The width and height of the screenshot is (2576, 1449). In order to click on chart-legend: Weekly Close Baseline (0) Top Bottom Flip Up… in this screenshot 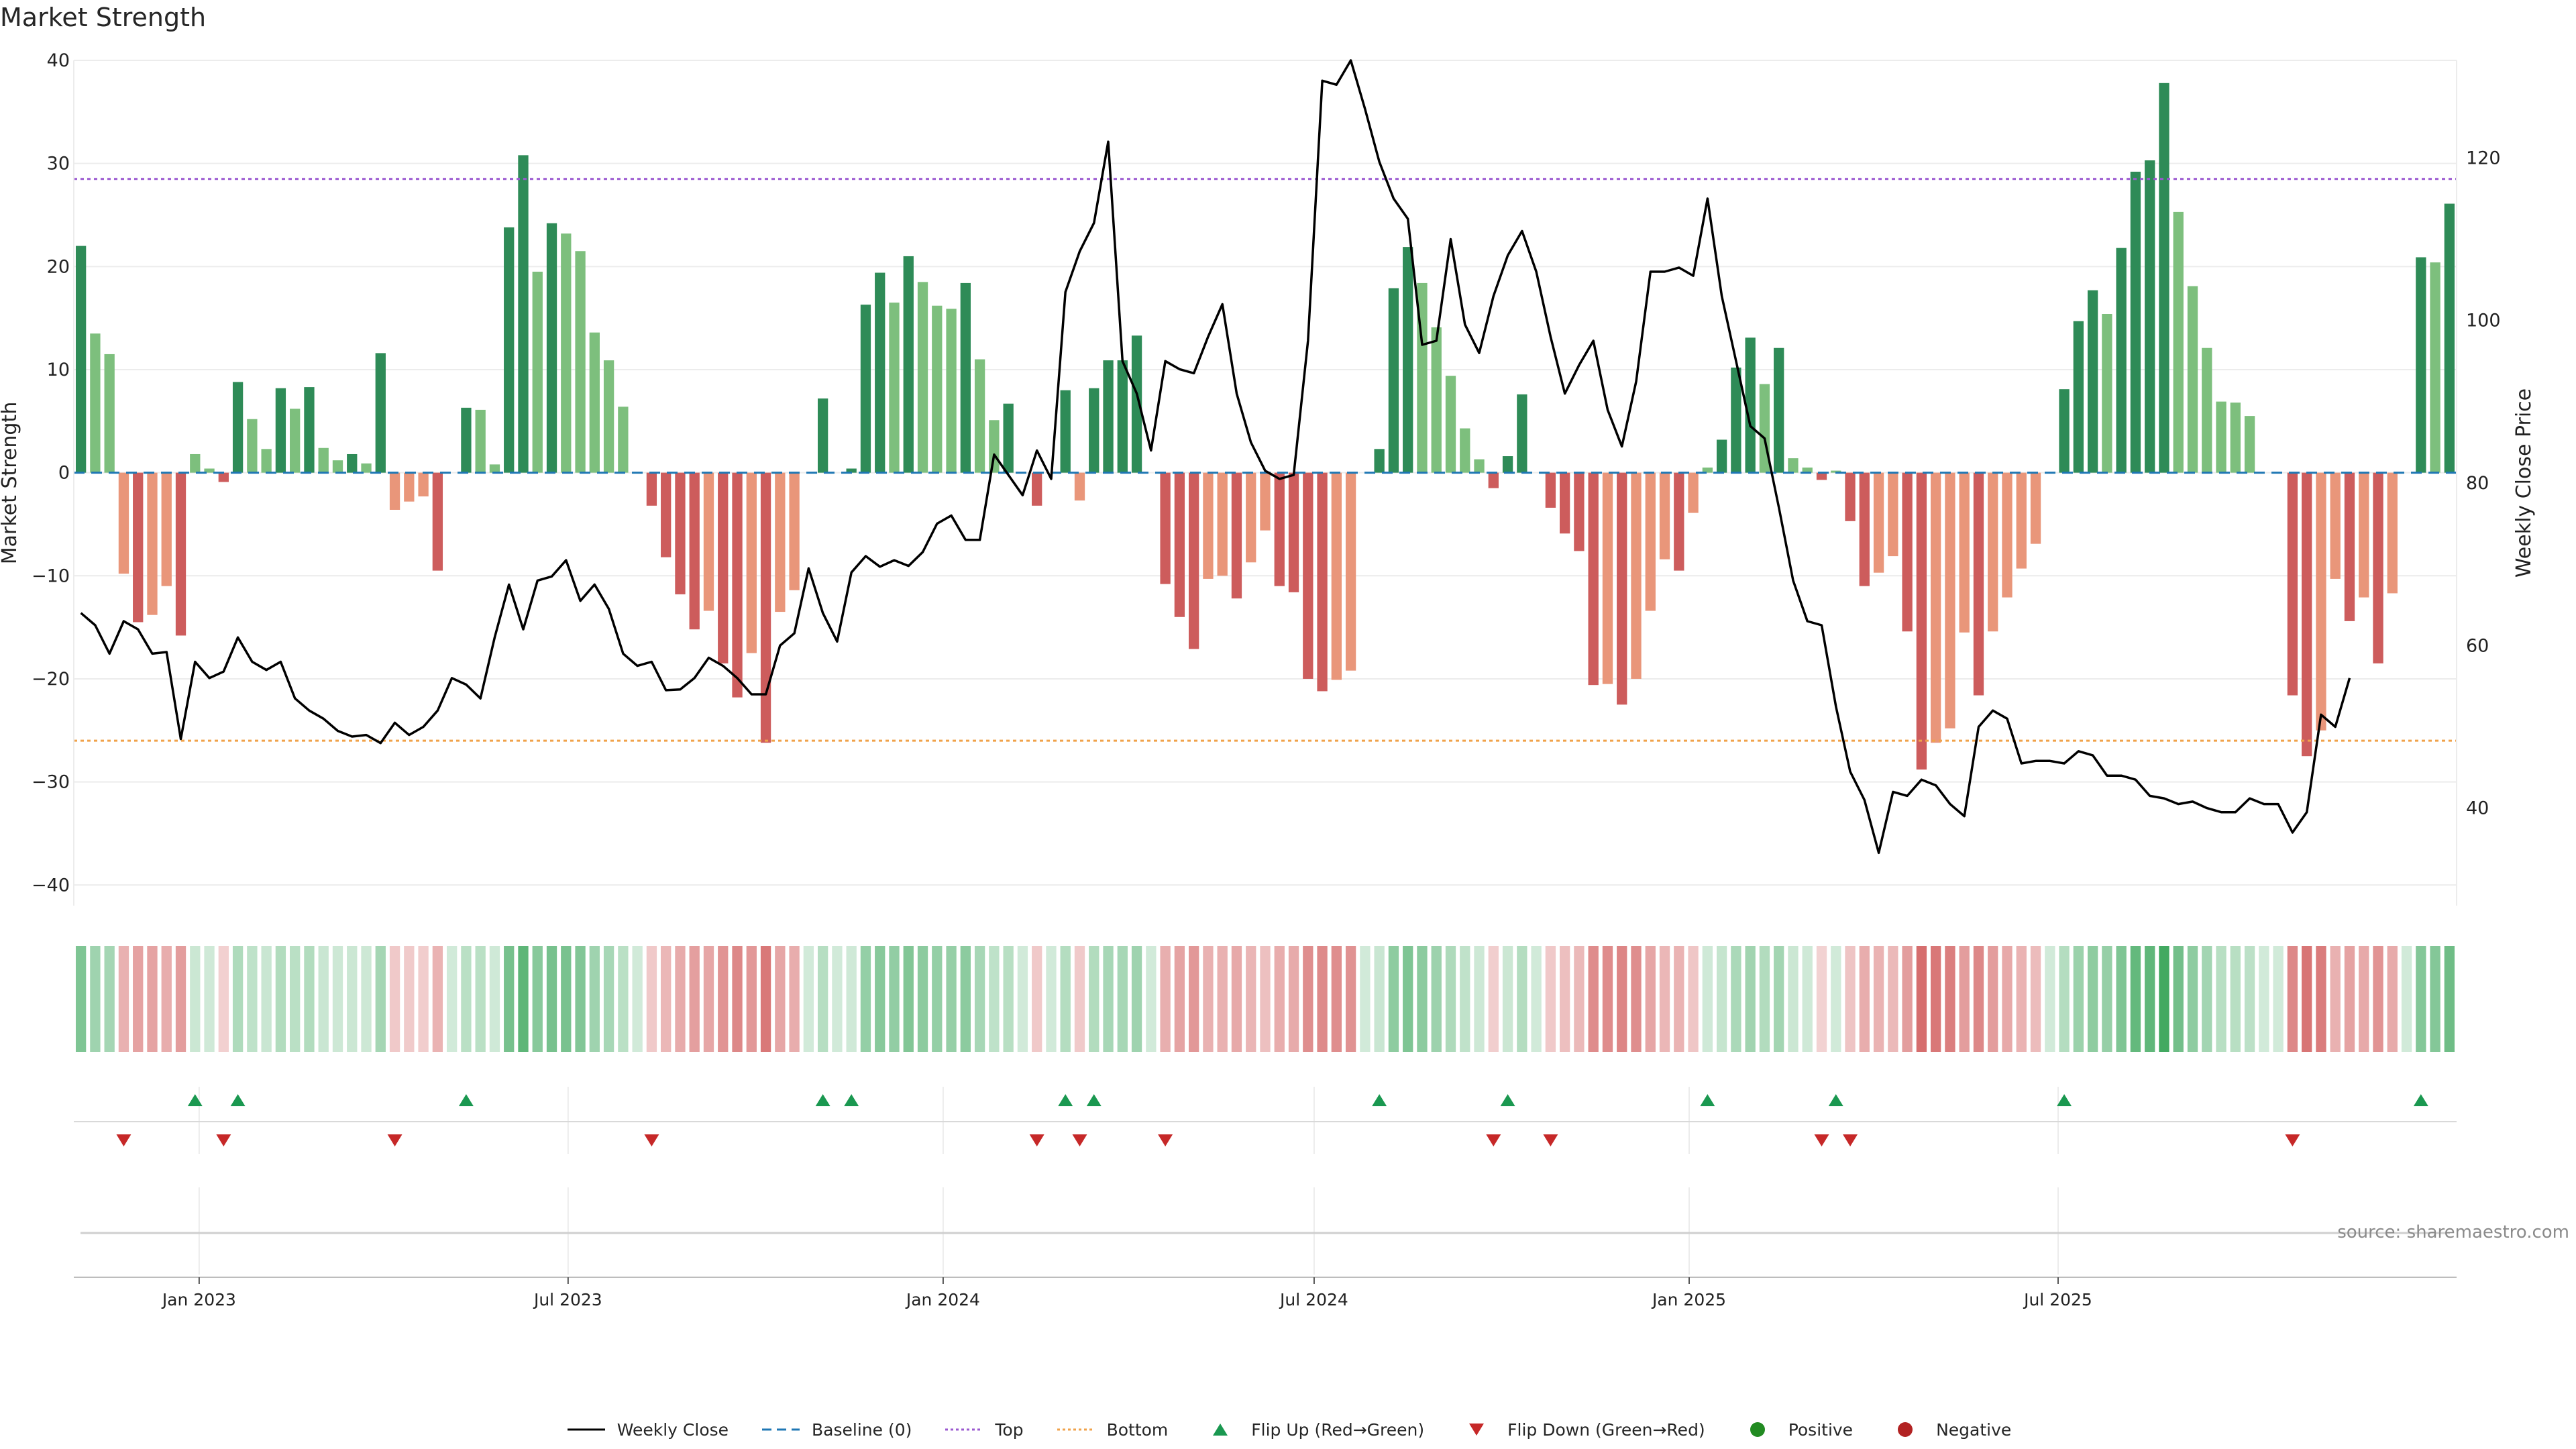, I will do `click(1288, 1429)`.